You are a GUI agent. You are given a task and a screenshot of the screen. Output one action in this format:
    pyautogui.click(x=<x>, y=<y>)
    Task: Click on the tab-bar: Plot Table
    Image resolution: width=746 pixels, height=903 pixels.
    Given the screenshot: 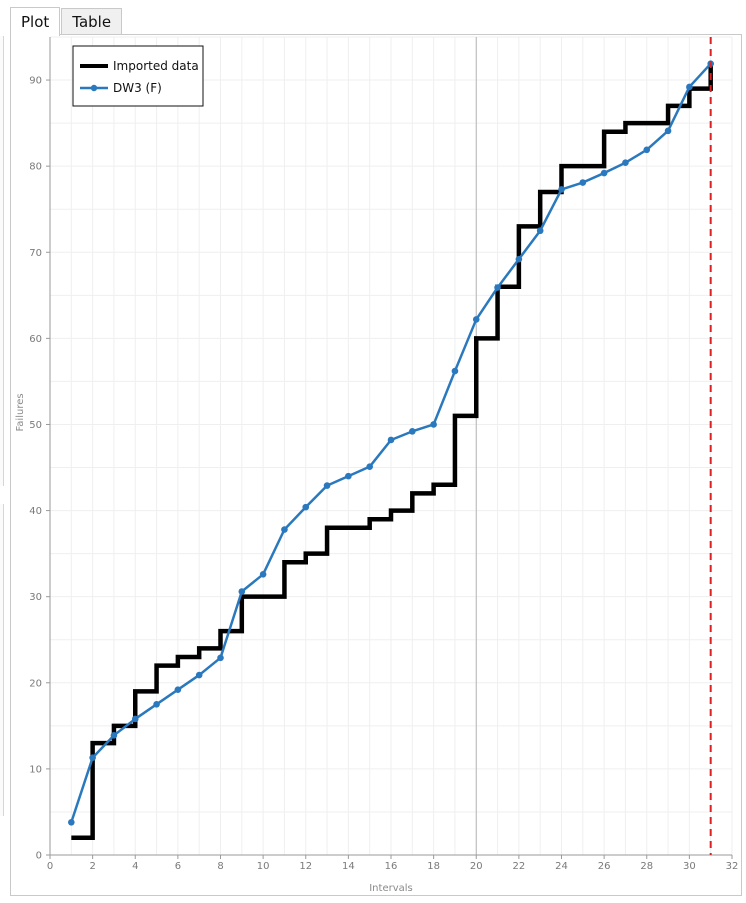 What is the action you would take?
    pyautogui.click(x=66, y=21)
    